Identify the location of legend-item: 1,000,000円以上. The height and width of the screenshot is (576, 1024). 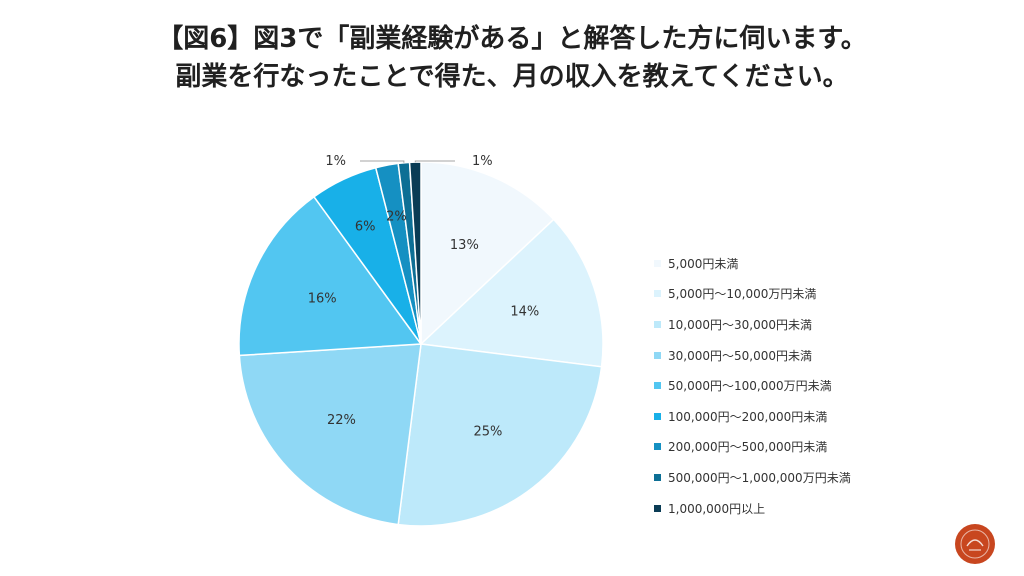
(752, 508).